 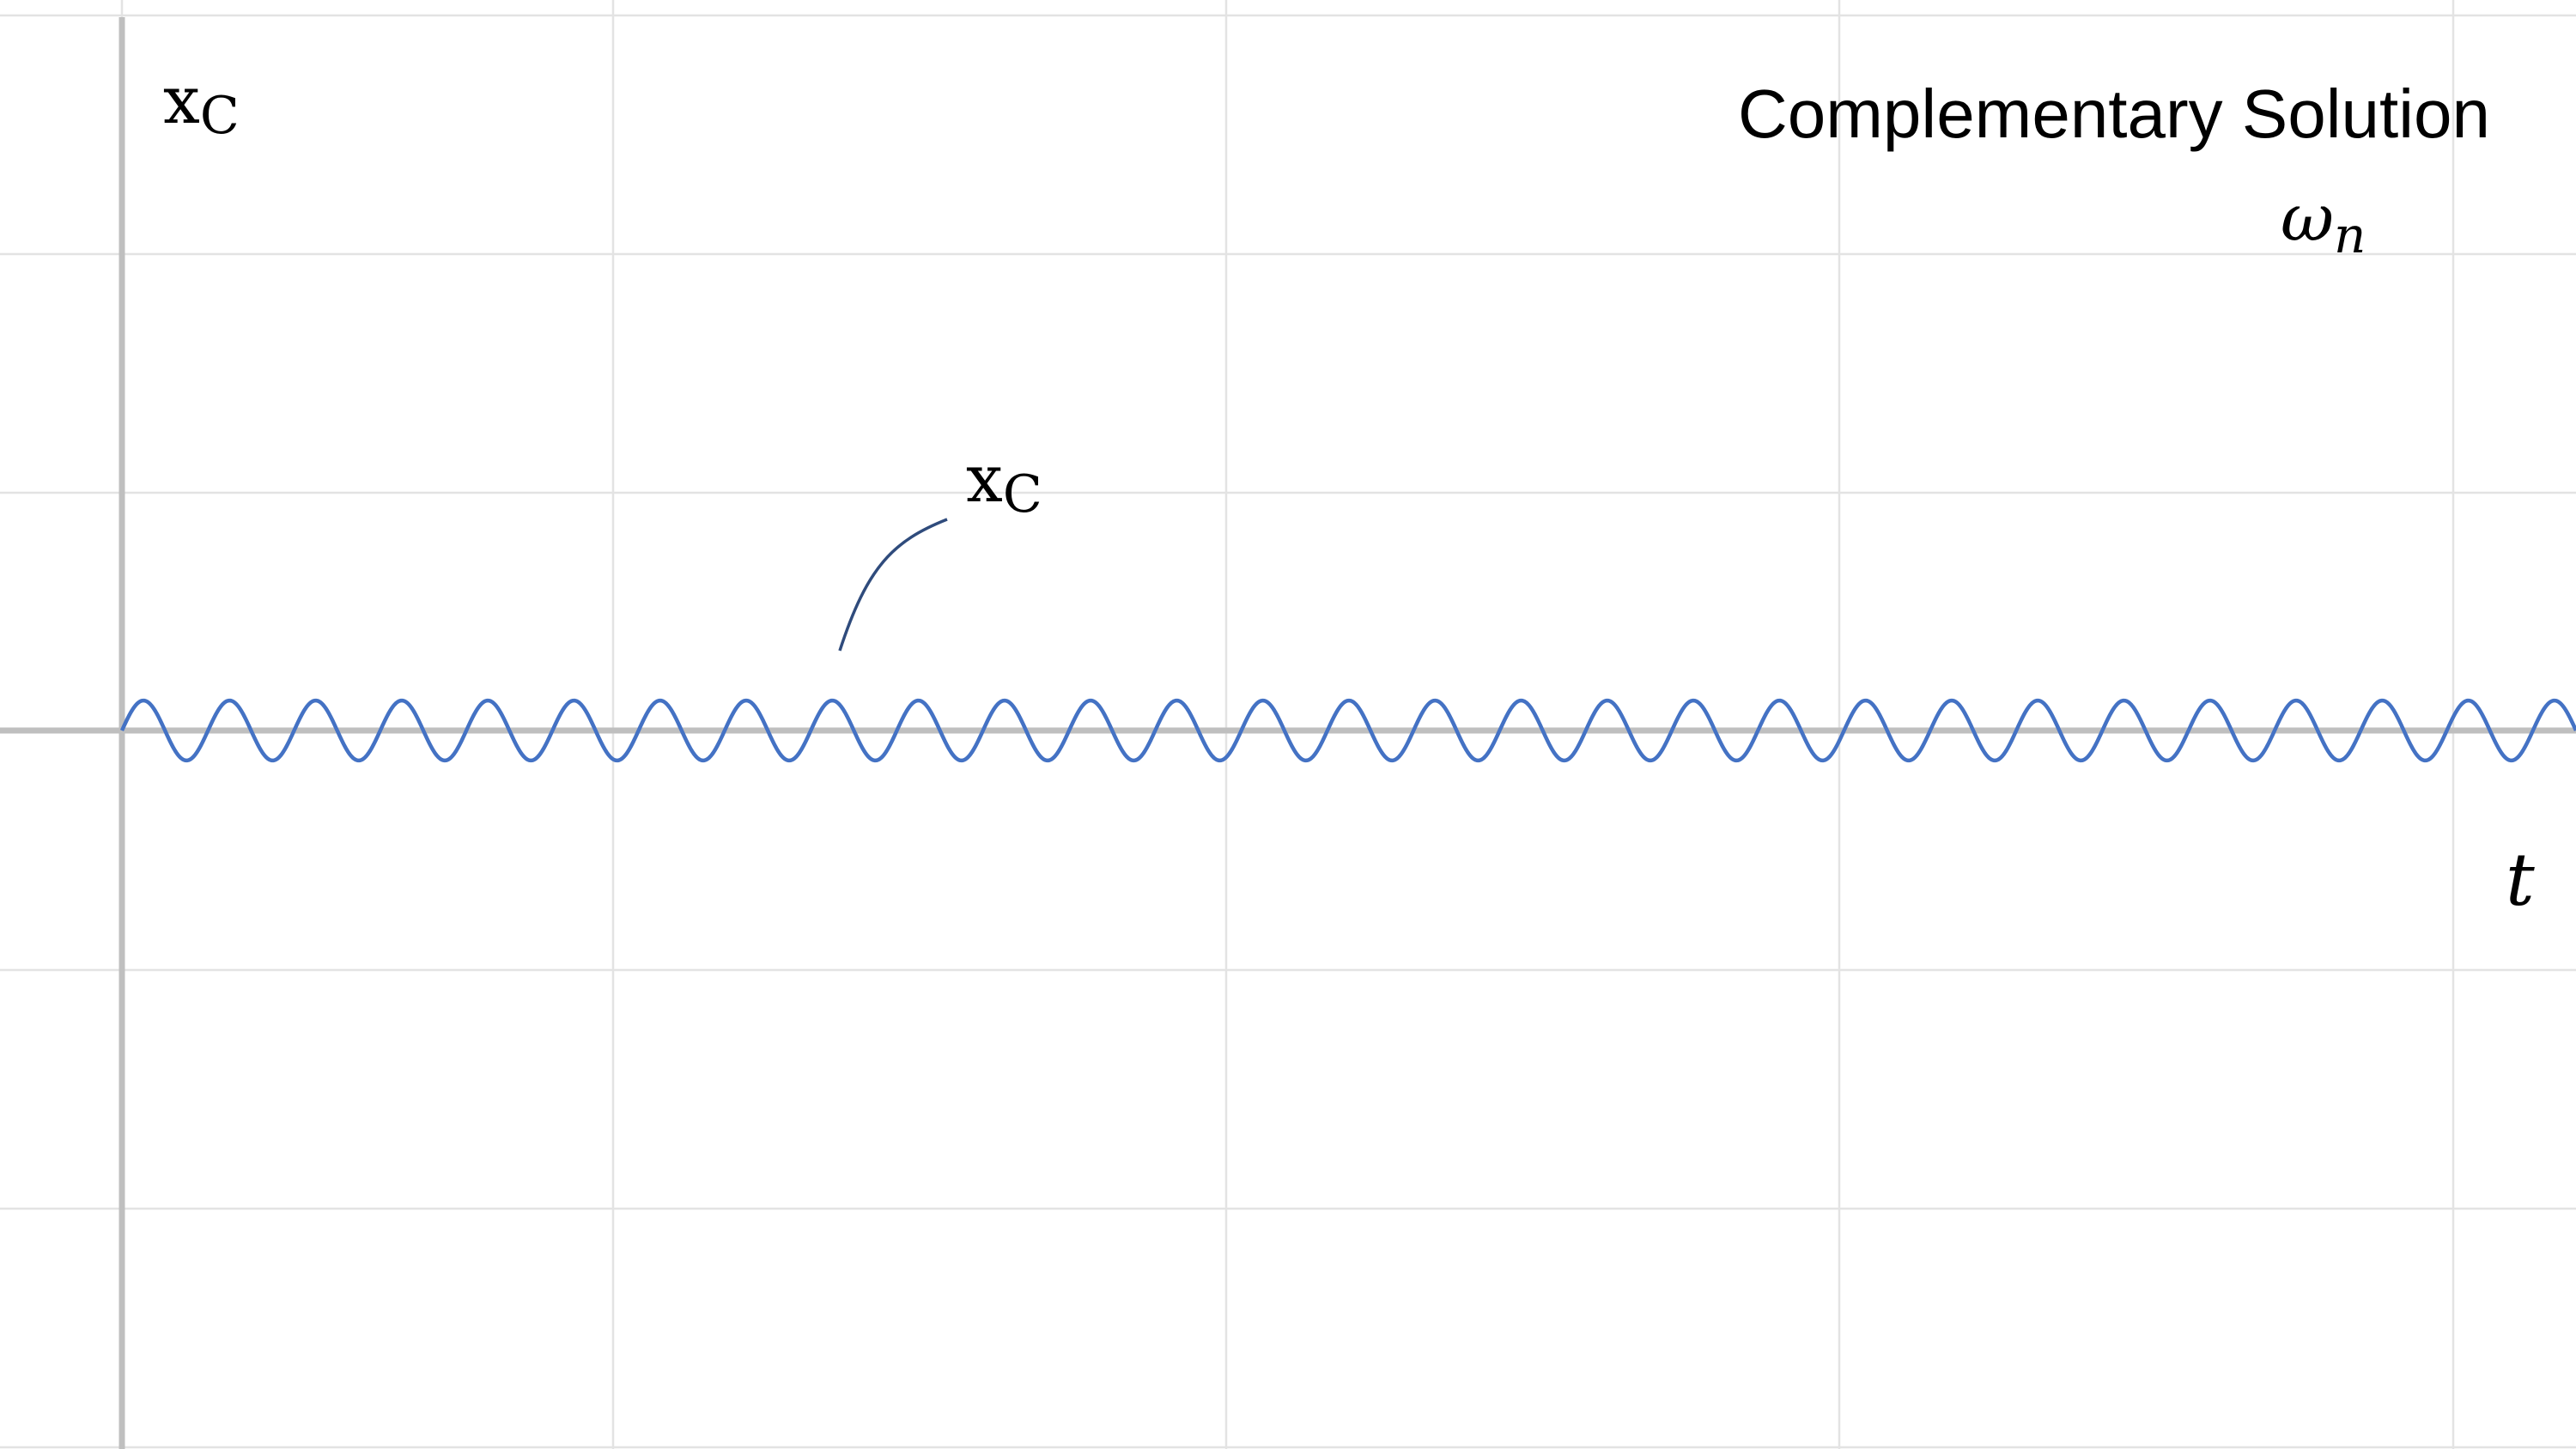 I want to click on x-axis-label: t, so click(x=2521, y=880).